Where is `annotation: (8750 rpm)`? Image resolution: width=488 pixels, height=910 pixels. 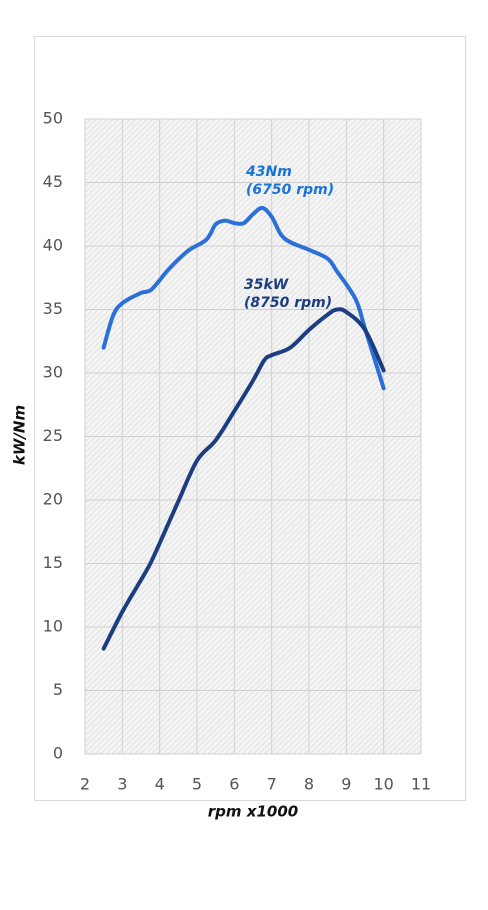 annotation: (8750 rpm) is located at coordinates (288, 303).